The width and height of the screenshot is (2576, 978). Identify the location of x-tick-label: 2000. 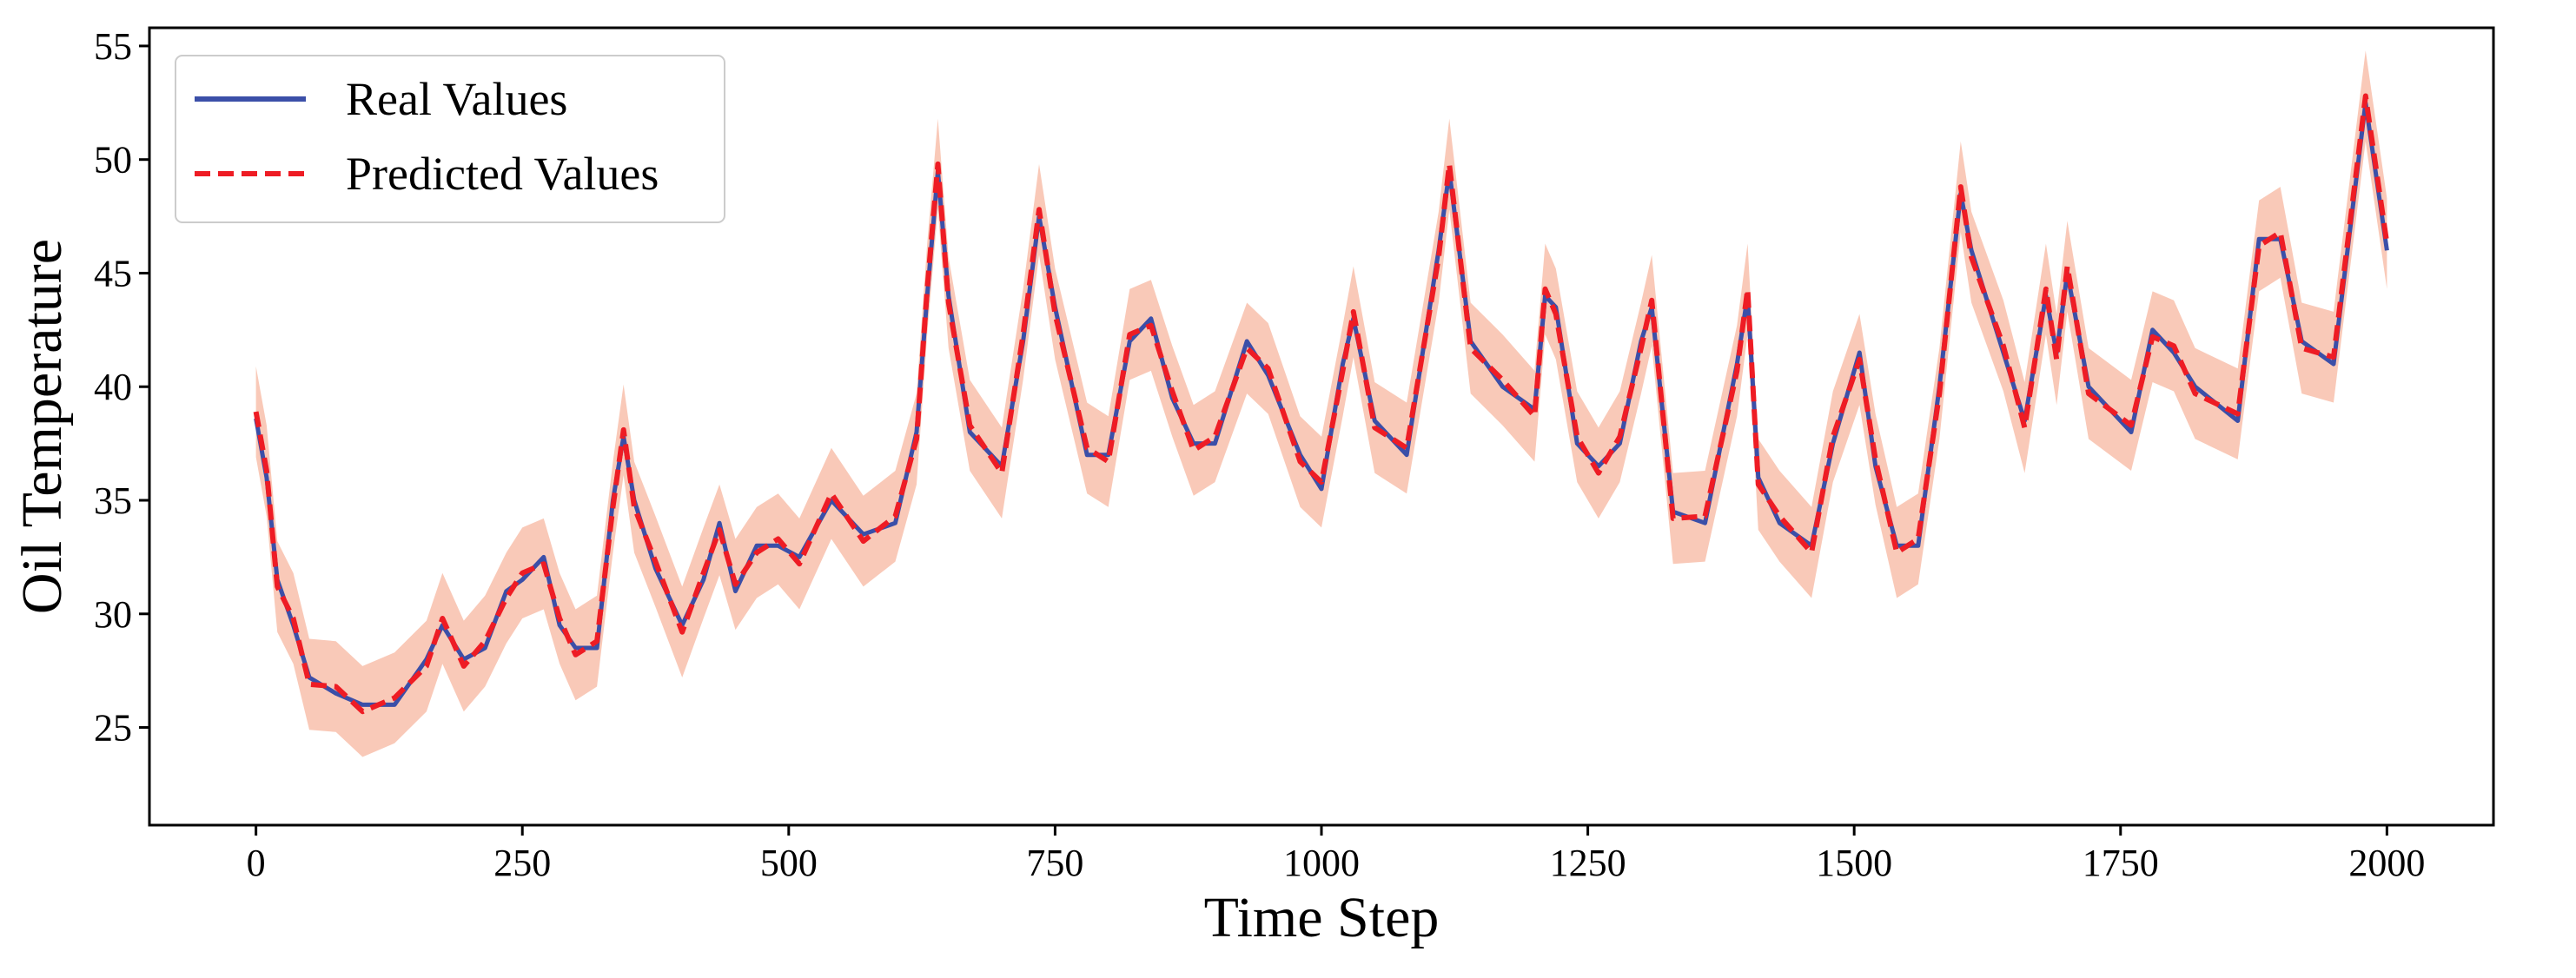
(2386, 863).